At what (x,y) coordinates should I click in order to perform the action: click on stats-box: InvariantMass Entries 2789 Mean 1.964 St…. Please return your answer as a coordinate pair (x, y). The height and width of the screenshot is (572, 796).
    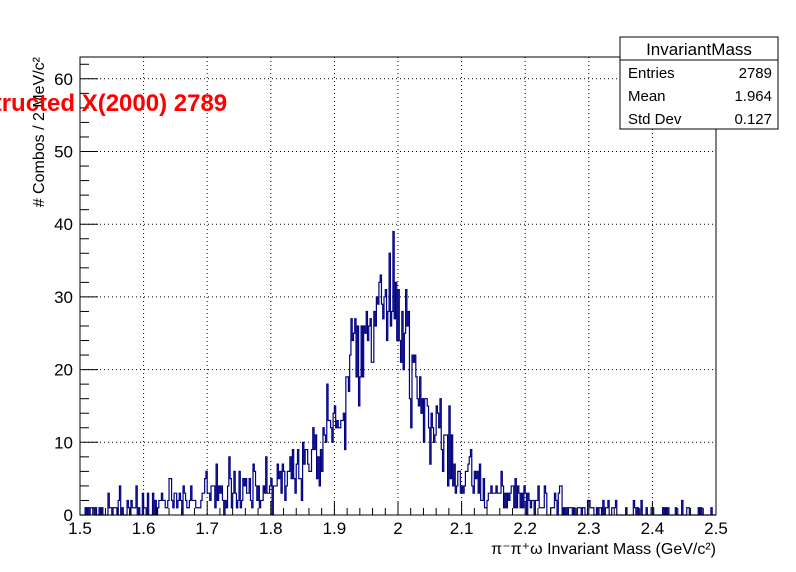
    Looking at the image, I should click on (699, 83).